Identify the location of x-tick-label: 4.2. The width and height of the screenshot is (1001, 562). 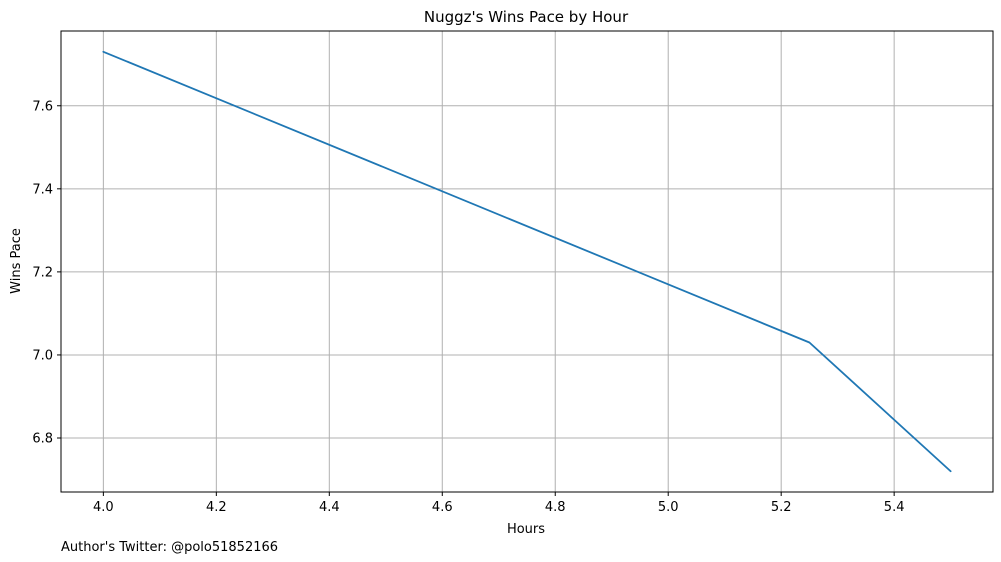
(216, 507).